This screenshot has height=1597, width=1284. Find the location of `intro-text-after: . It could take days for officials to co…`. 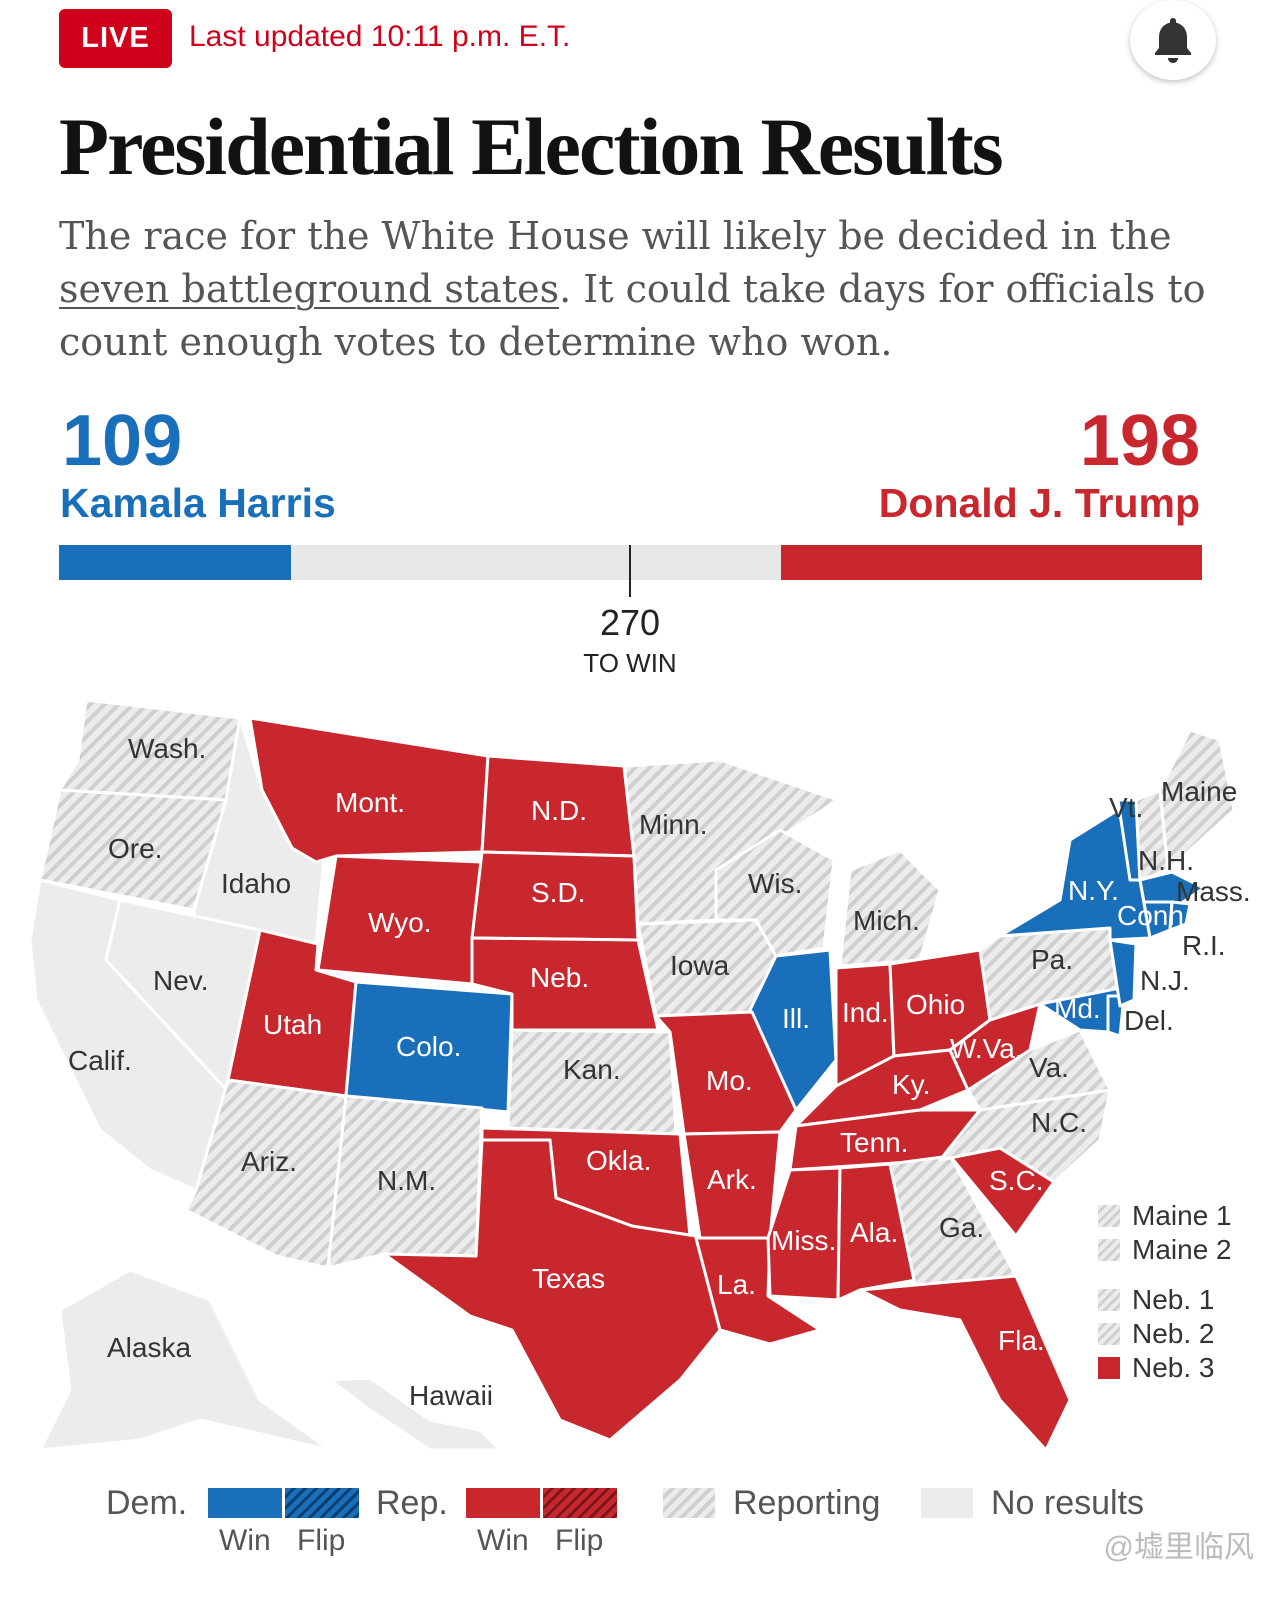

intro-text-after: . It could take days for officials to co… is located at coordinates (632, 315).